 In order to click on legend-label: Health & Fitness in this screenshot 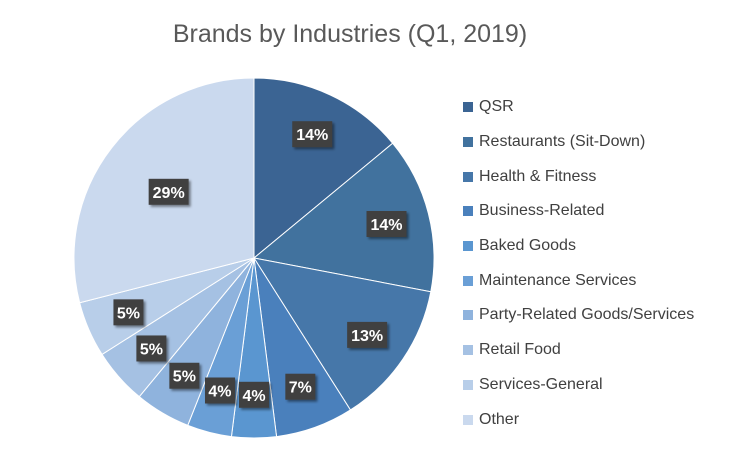, I will do `click(538, 176)`.